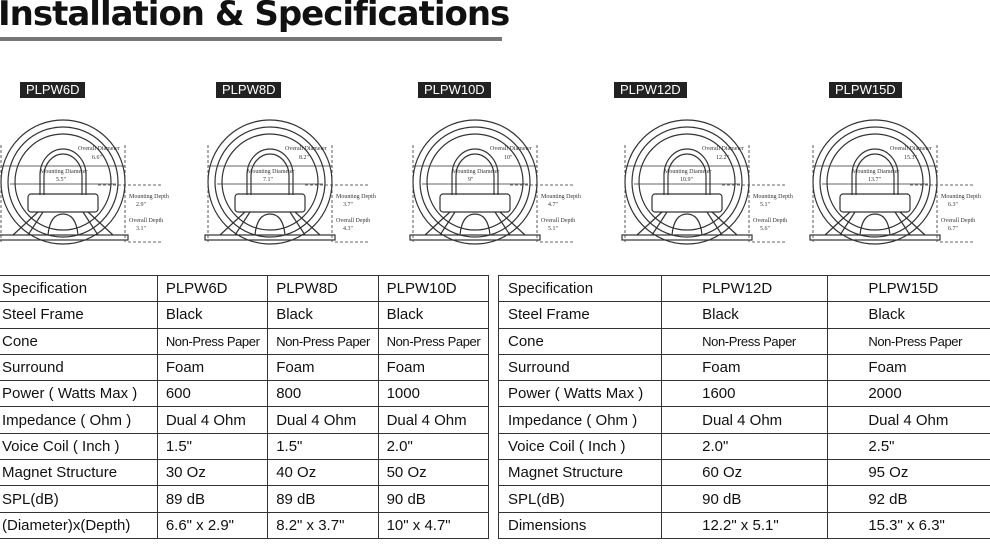  I want to click on table-row: Cone Non-Press Paper Non-Press Paper, so click(743, 341).